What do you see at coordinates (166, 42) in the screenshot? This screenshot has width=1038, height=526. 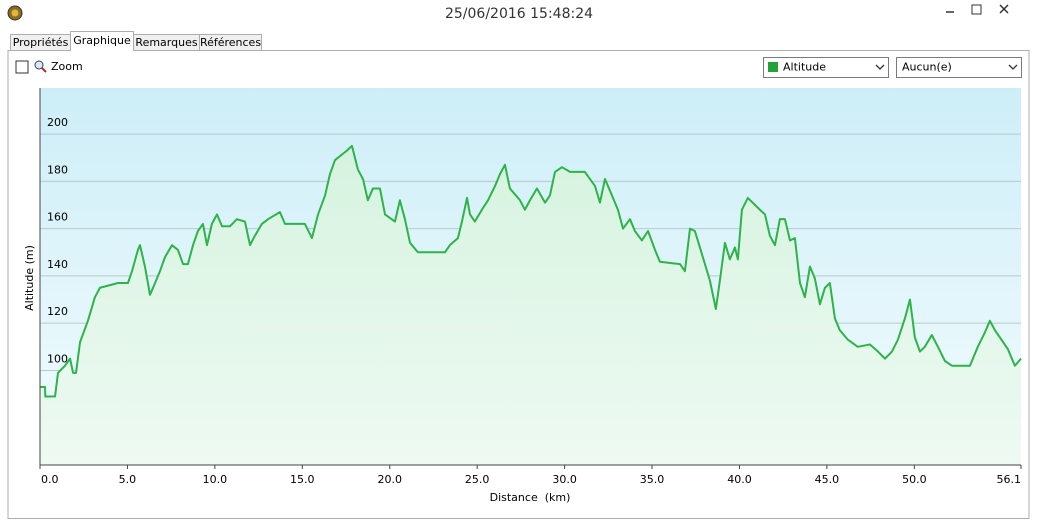 I see `tab-label: Remarques` at bounding box center [166, 42].